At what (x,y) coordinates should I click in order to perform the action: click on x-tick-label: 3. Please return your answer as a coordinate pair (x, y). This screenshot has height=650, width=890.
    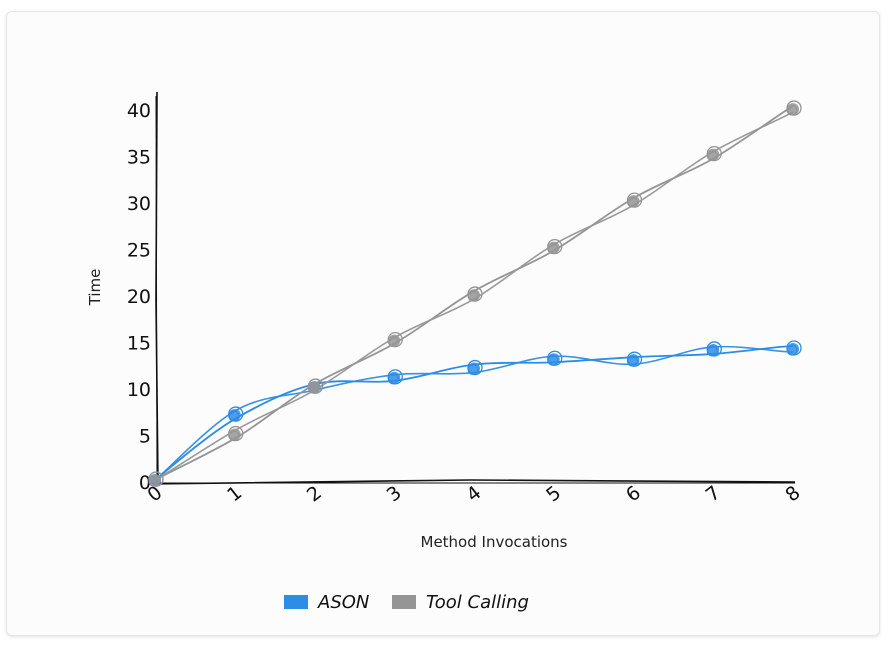
    Looking at the image, I should click on (394, 494).